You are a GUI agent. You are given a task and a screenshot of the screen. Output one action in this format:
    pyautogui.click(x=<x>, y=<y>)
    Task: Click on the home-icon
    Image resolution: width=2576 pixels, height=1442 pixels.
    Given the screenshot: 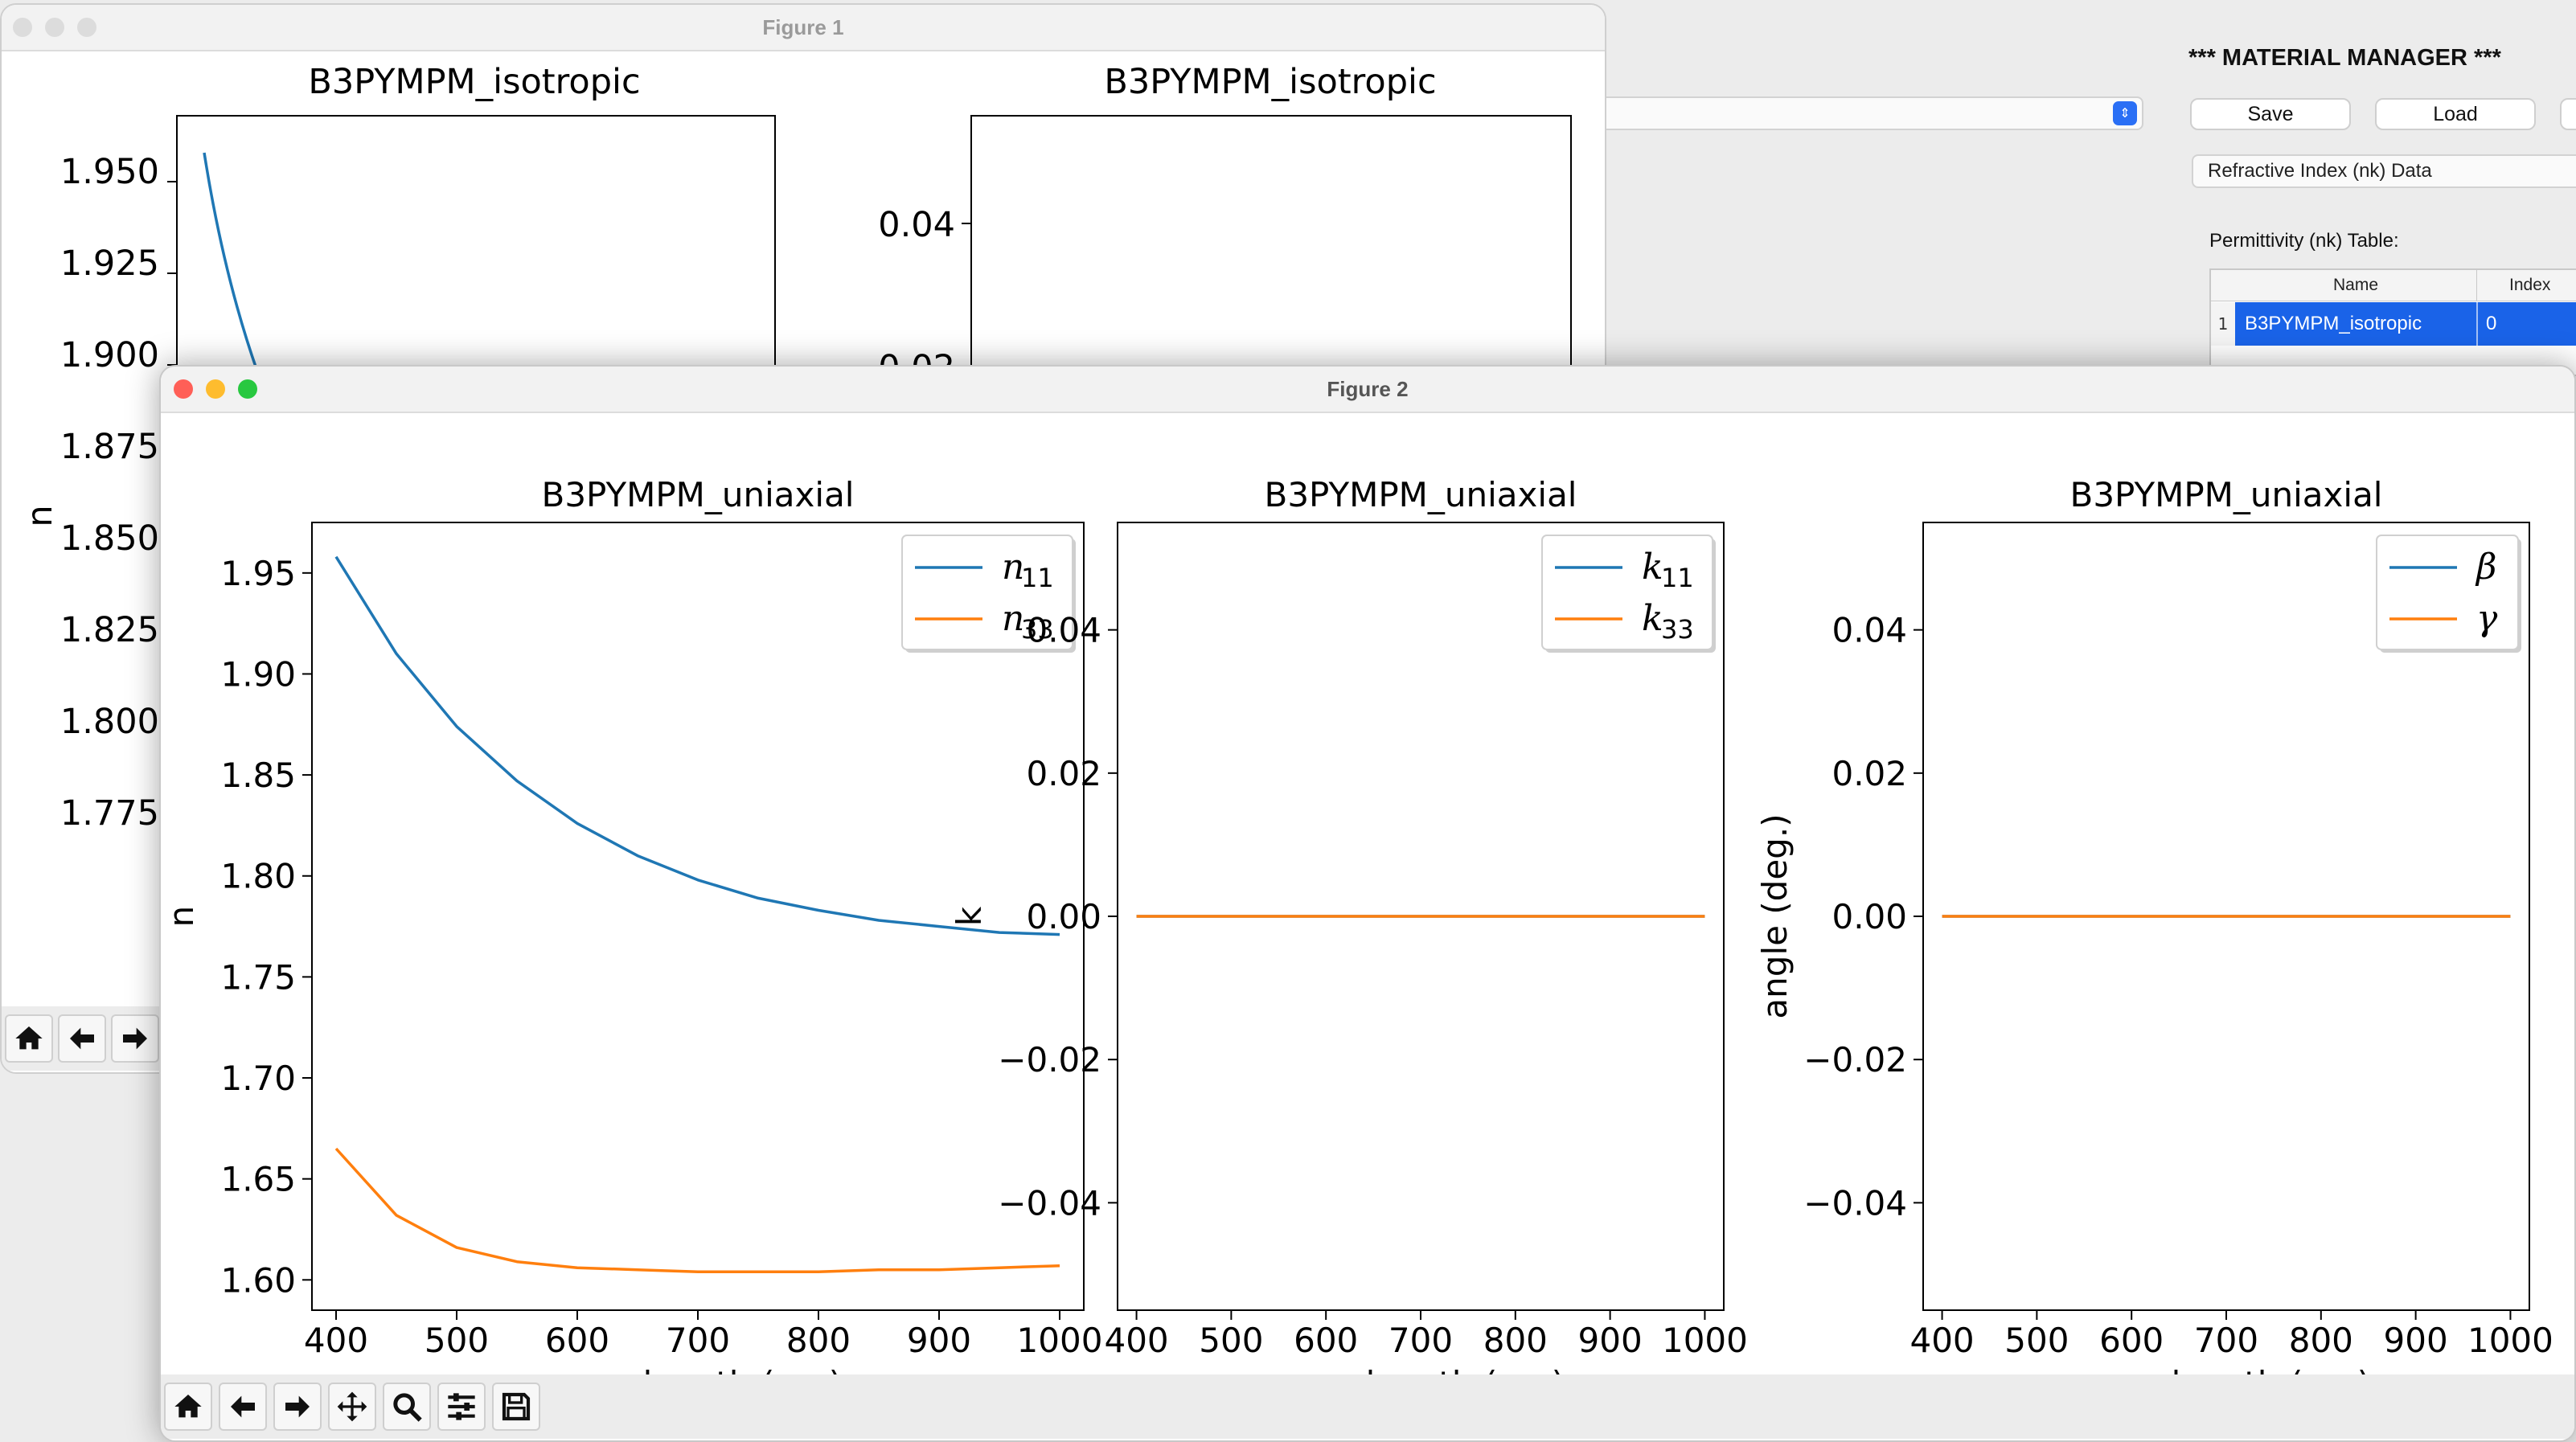 What is the action you would take?
    pyautogui.click(x=188, y=1406)
    